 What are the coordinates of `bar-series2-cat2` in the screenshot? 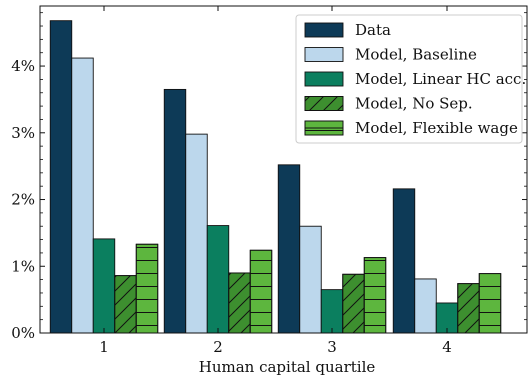 It's located at (196, 233).